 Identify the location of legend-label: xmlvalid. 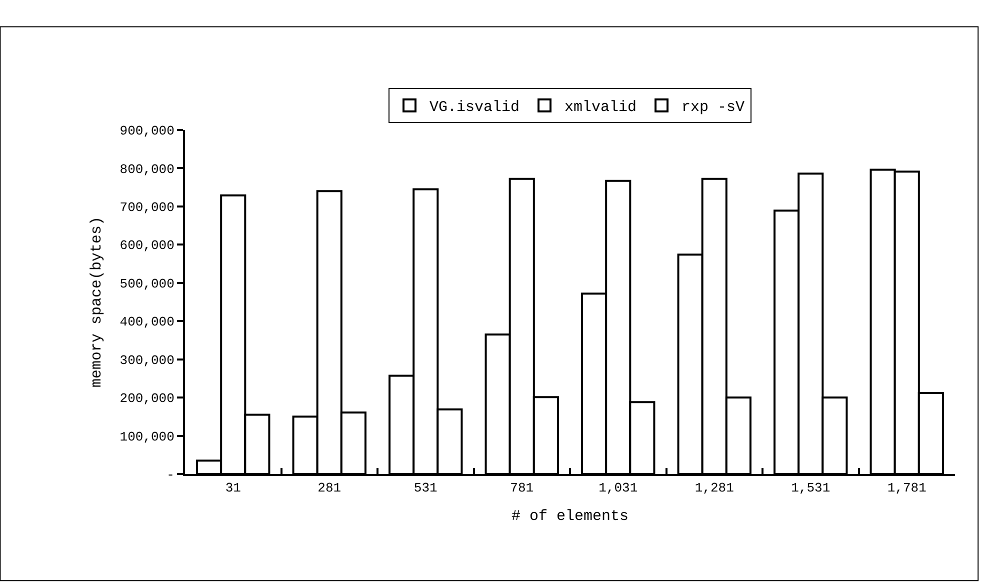
(600, 107).